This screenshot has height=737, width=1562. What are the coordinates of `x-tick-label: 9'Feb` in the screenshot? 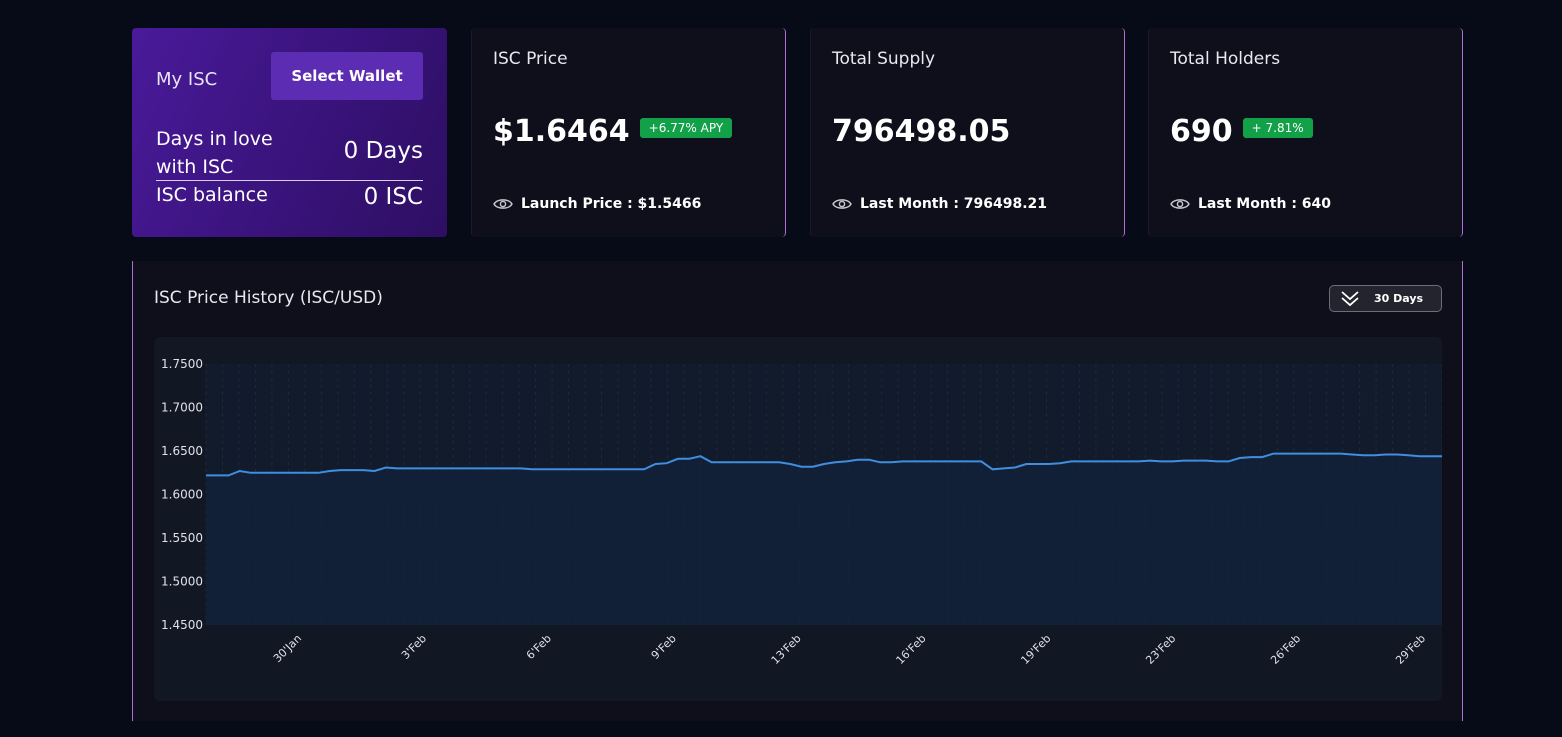 It's located at (664, 647).